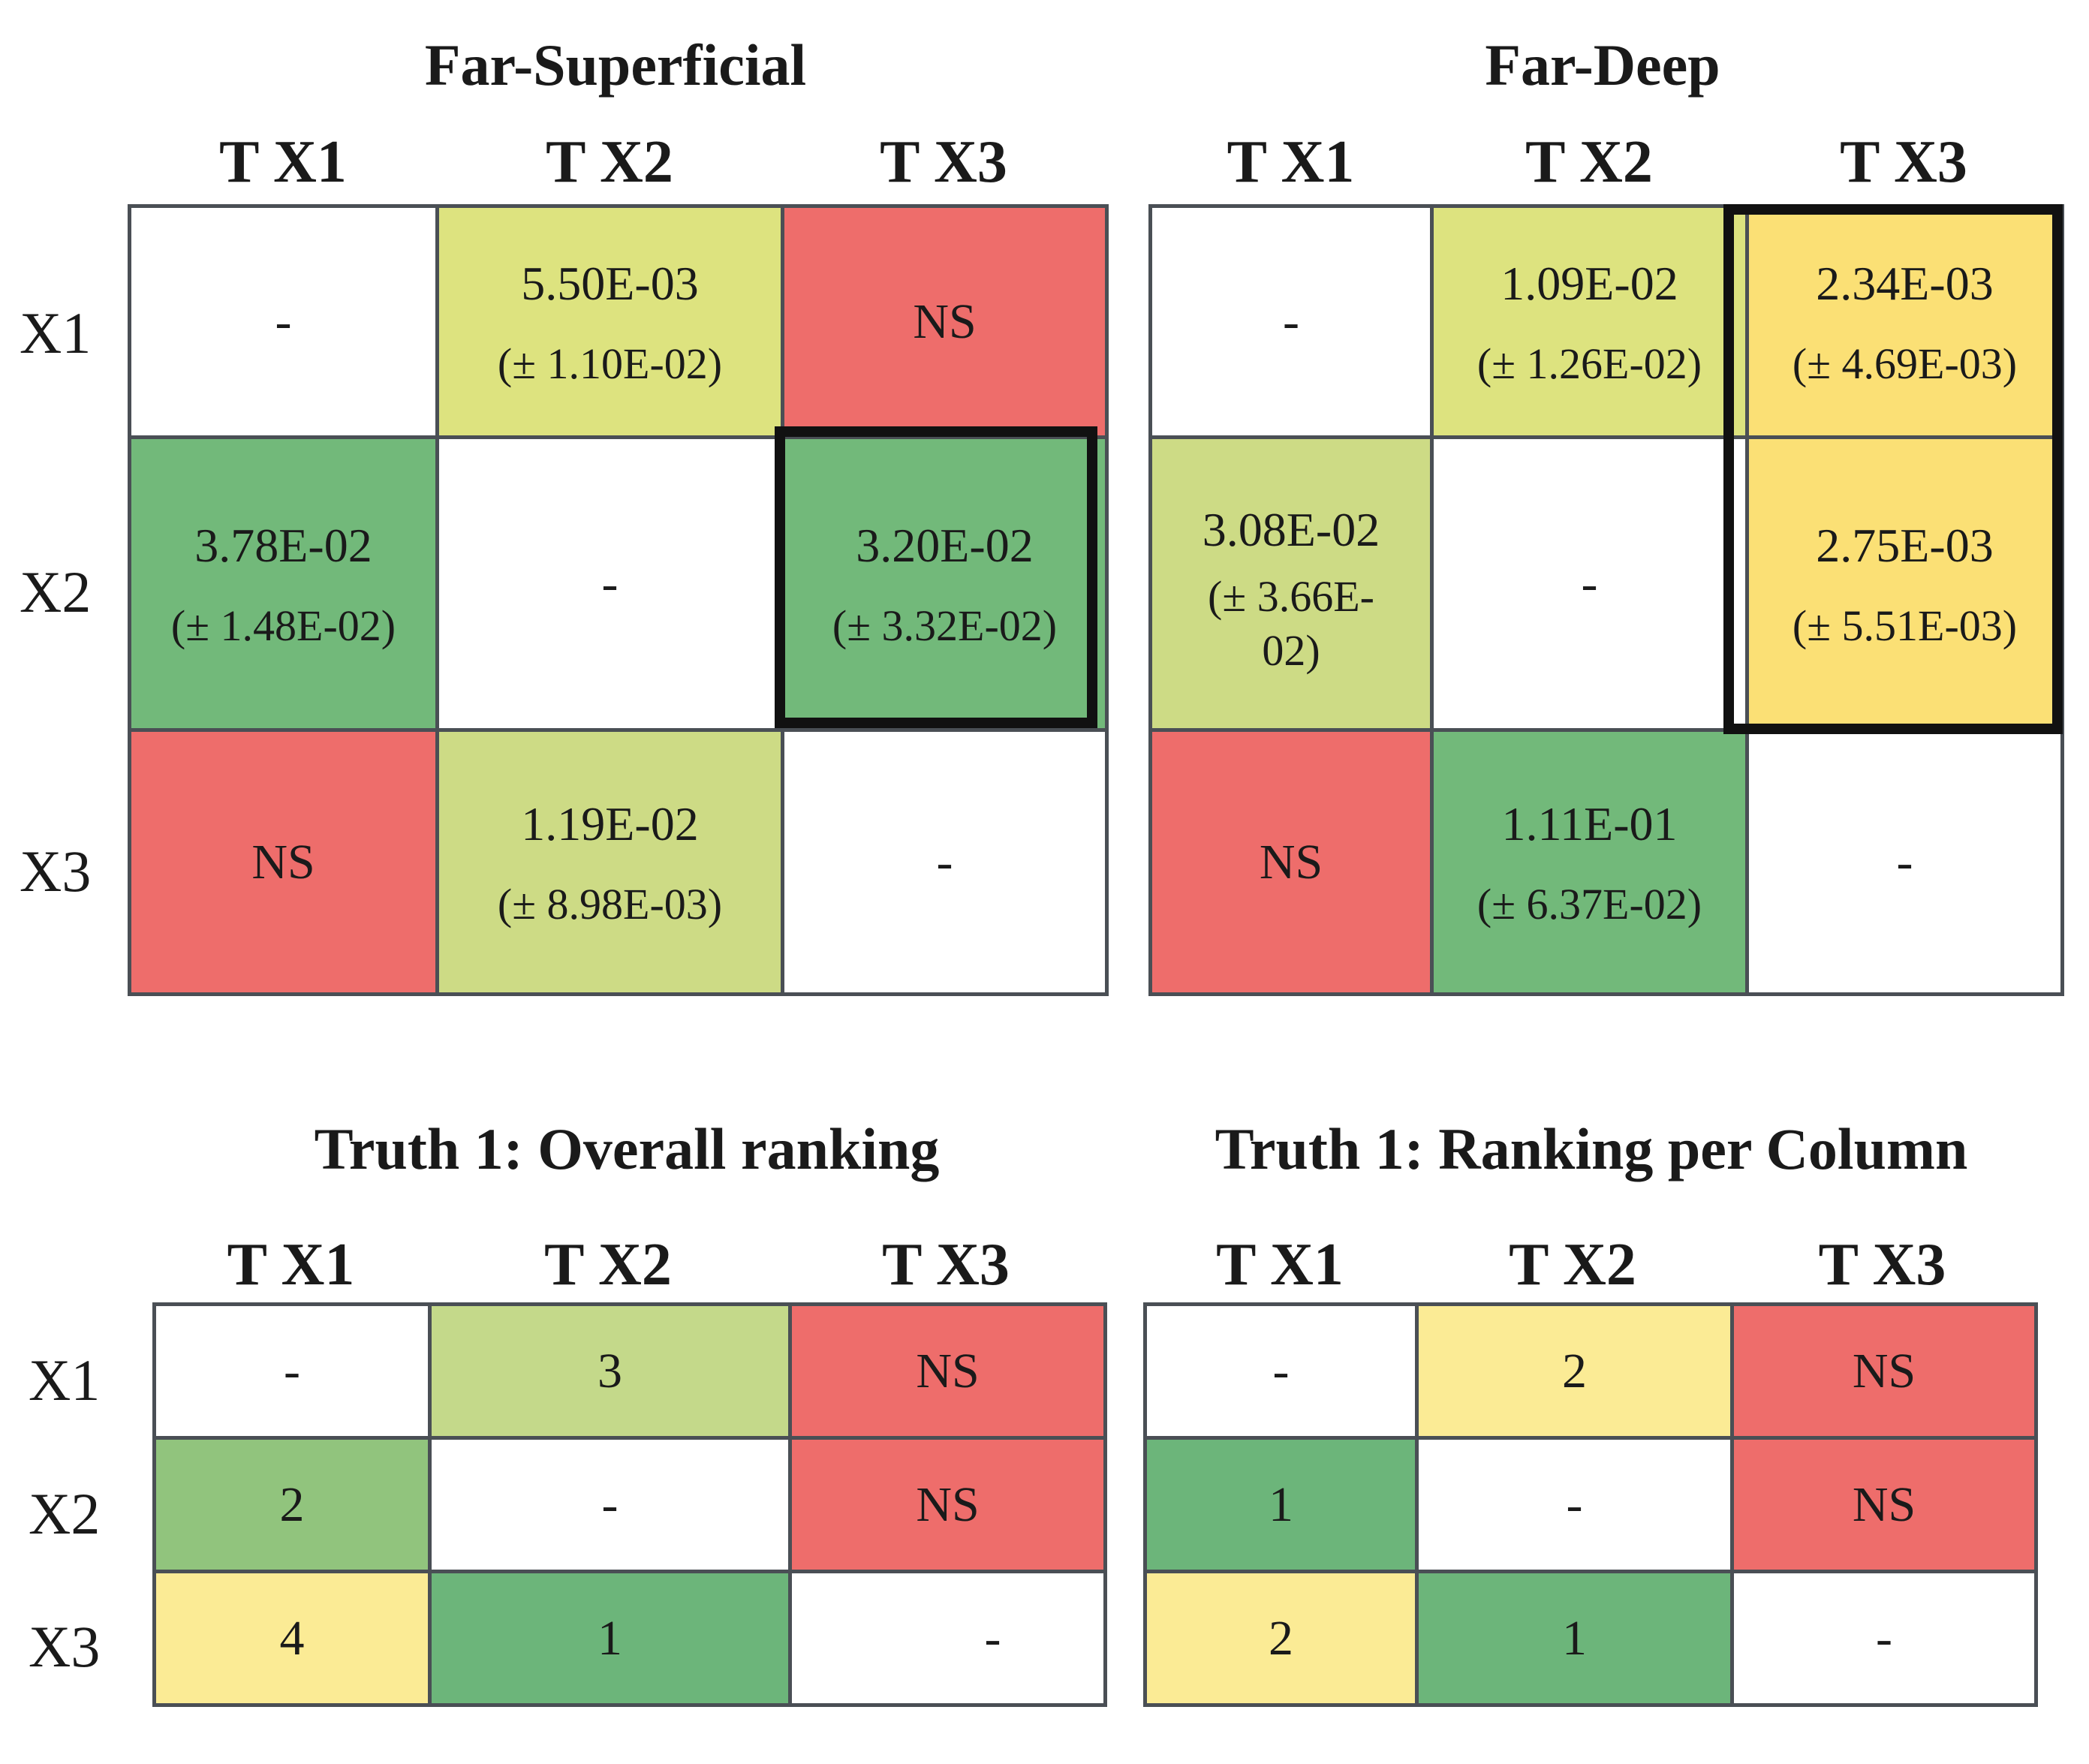 This screenshot has width=2089, height=1764. I want to click on cell-value: 1.19E-02, so click(610, 823).